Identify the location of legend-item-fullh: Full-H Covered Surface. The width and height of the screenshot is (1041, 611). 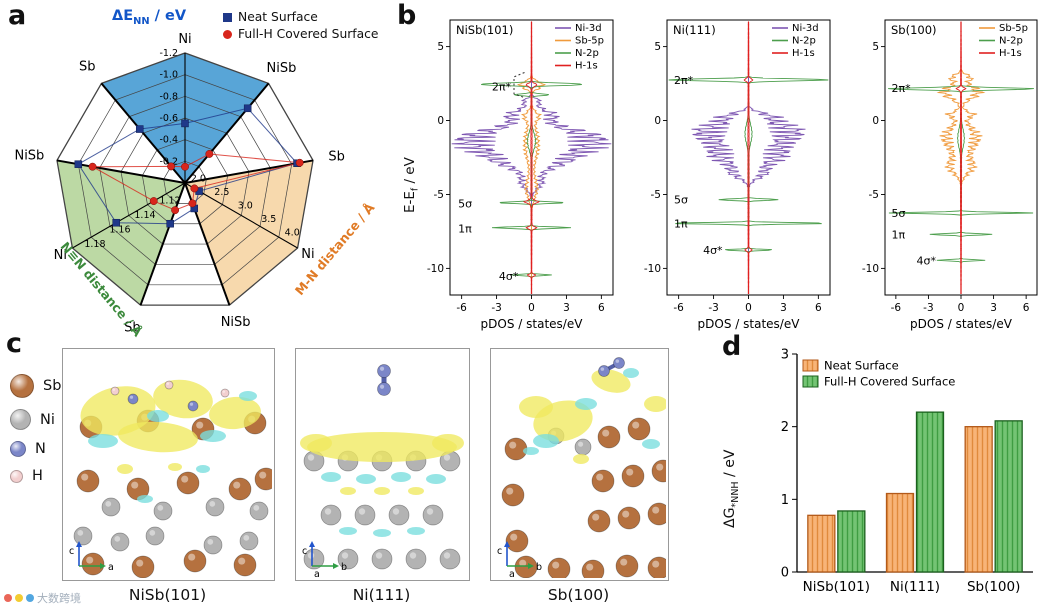
(300, 34).